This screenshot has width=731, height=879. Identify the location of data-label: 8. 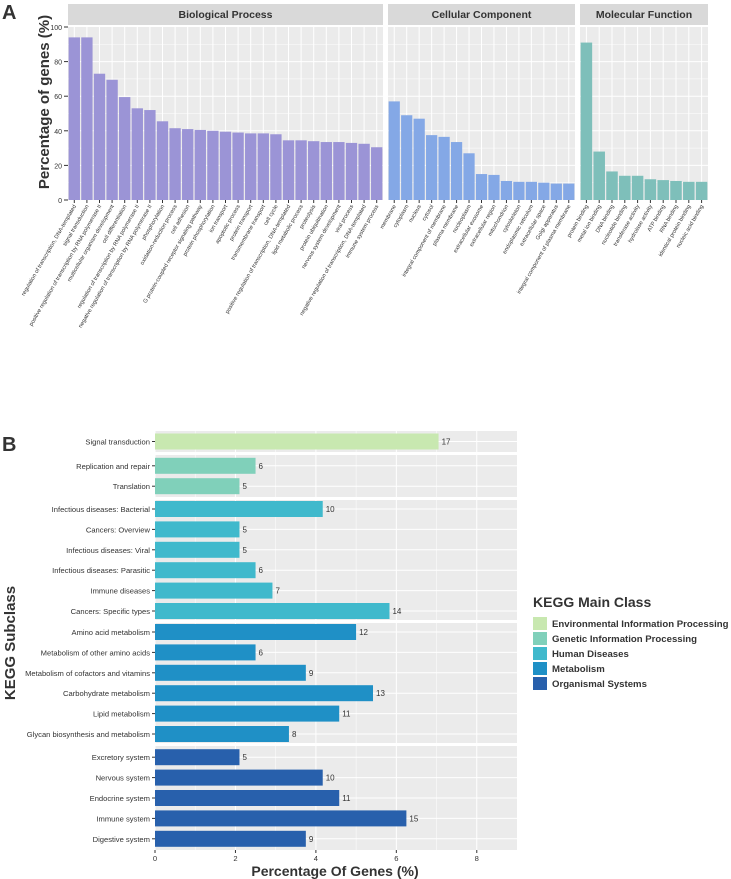
(294, 734).